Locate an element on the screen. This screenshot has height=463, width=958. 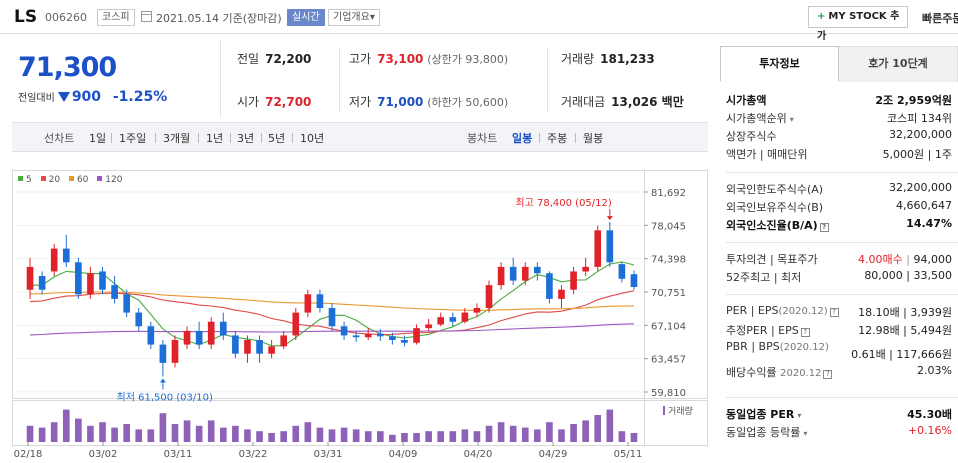
period-3m: 3개월 is located at coordinates (177, 138).